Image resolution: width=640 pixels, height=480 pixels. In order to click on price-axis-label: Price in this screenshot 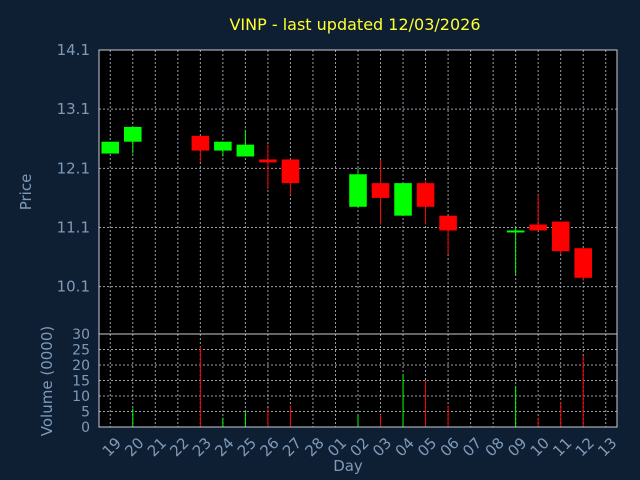, I will do `click(26, 192)`.